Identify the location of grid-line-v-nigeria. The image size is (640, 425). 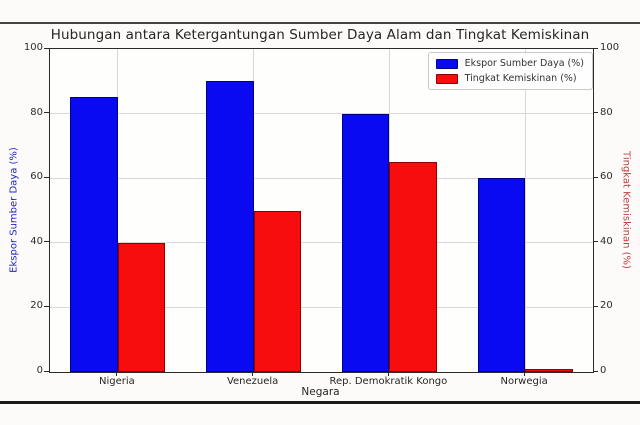
(118, 210).